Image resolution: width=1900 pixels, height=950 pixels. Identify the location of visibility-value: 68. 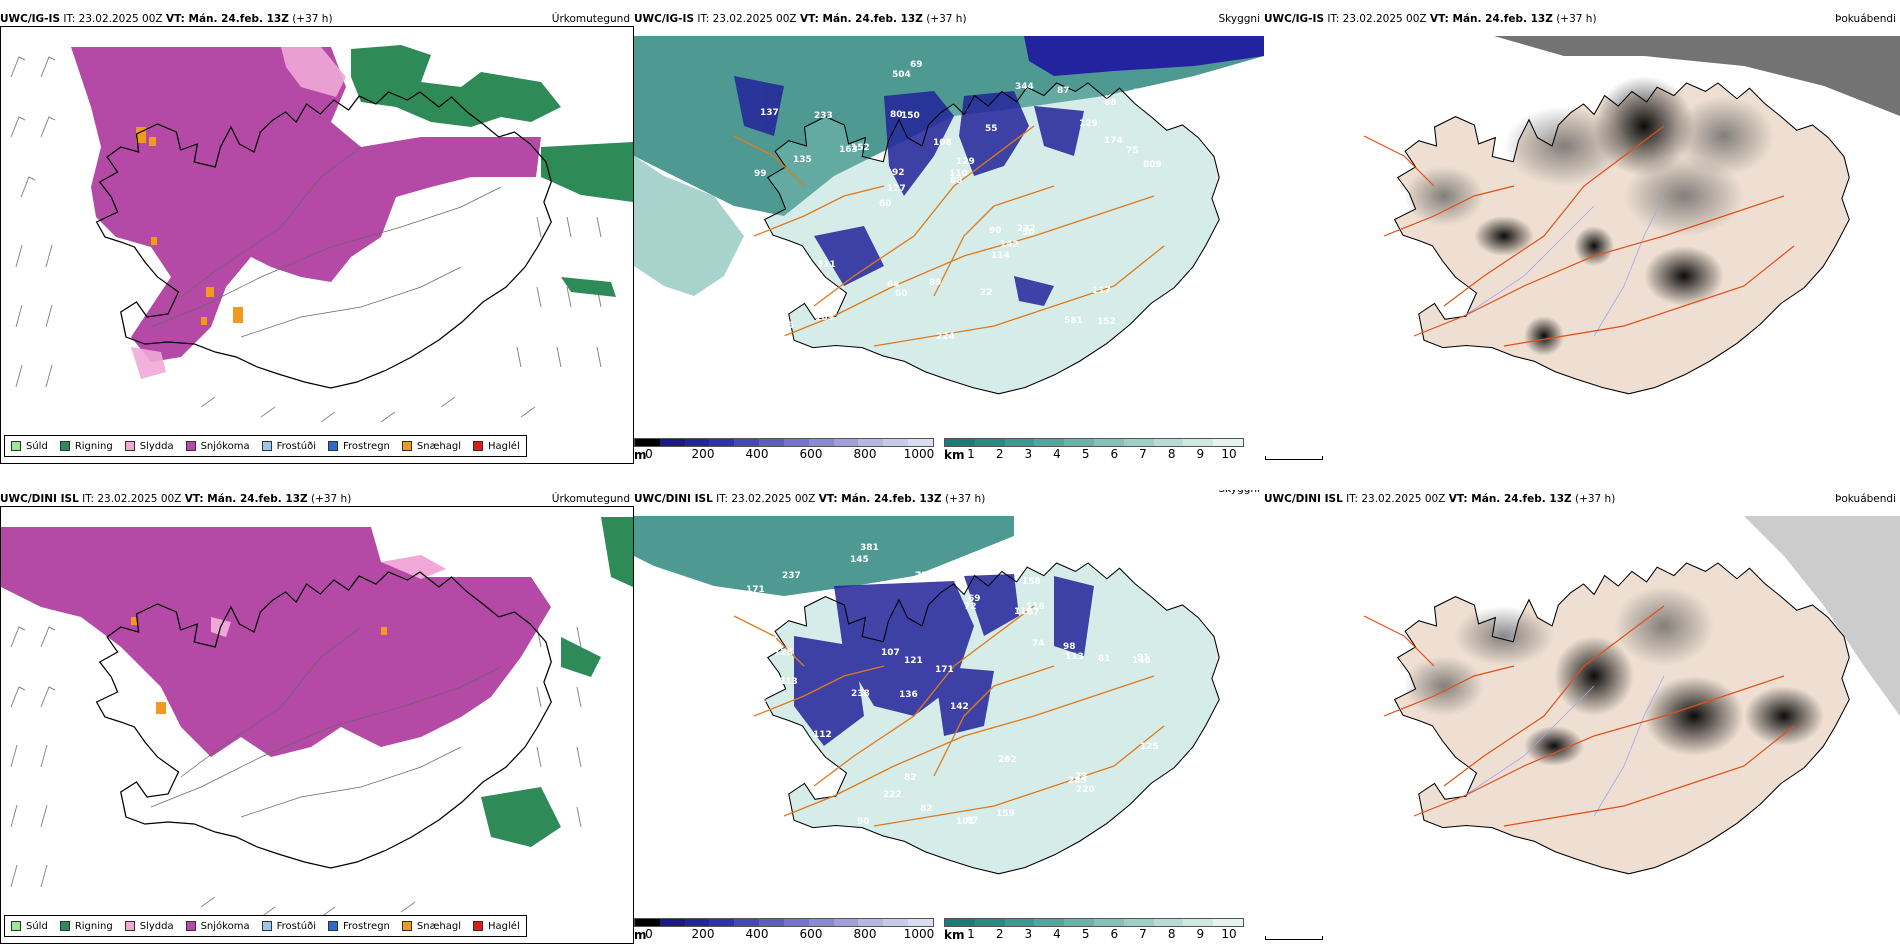
(1110, 103).